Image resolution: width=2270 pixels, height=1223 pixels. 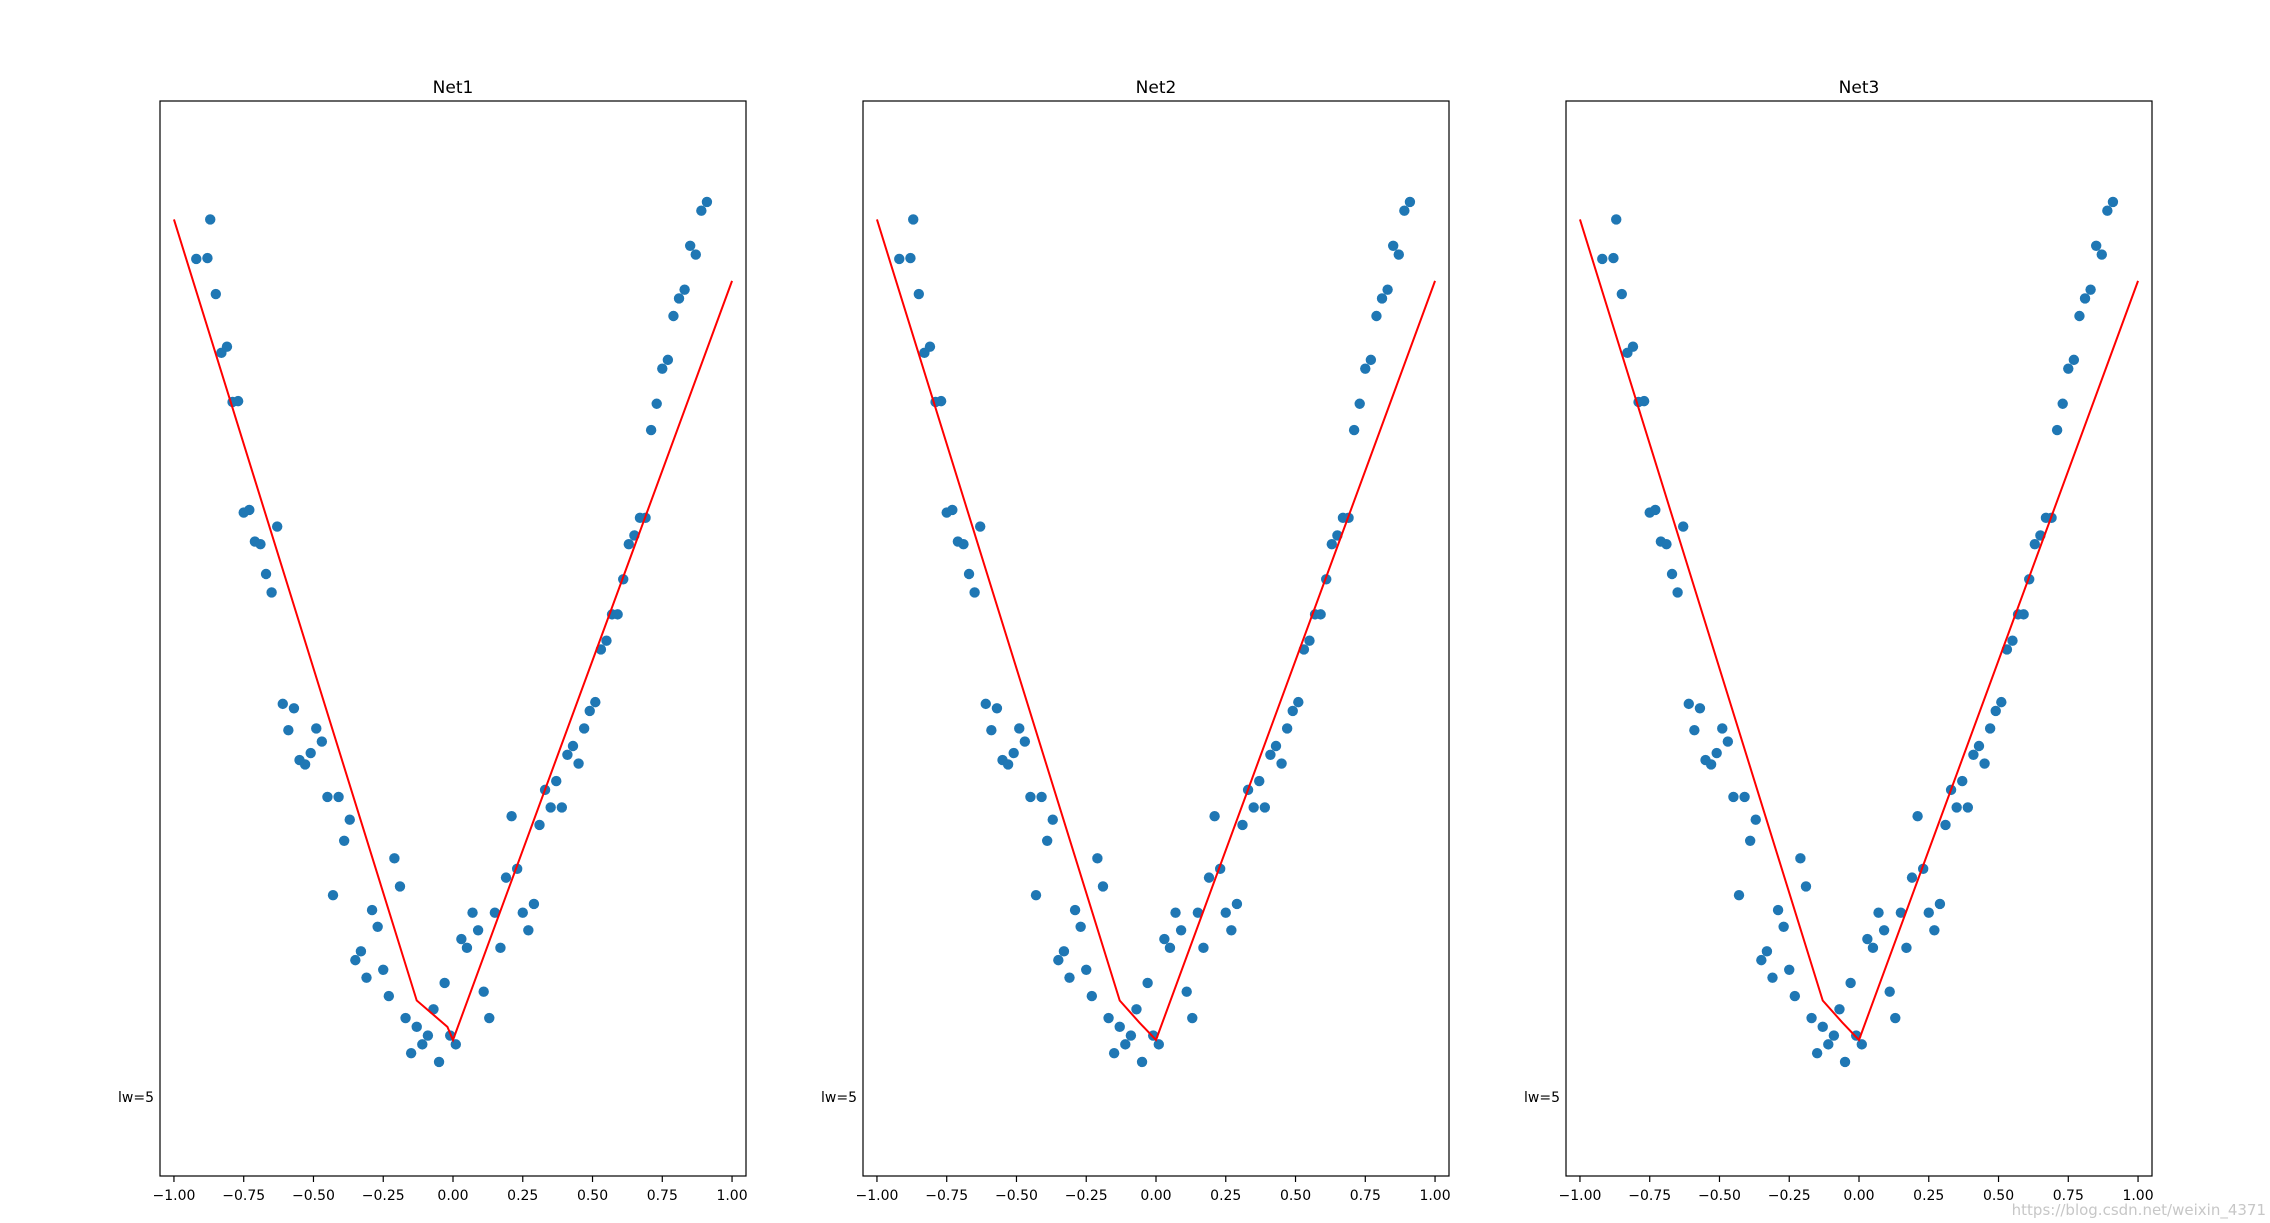 What do you see at coordinates (453, 88) in the screenshot?
I see `chart-title: Net1` at bounding box center [453, 88].